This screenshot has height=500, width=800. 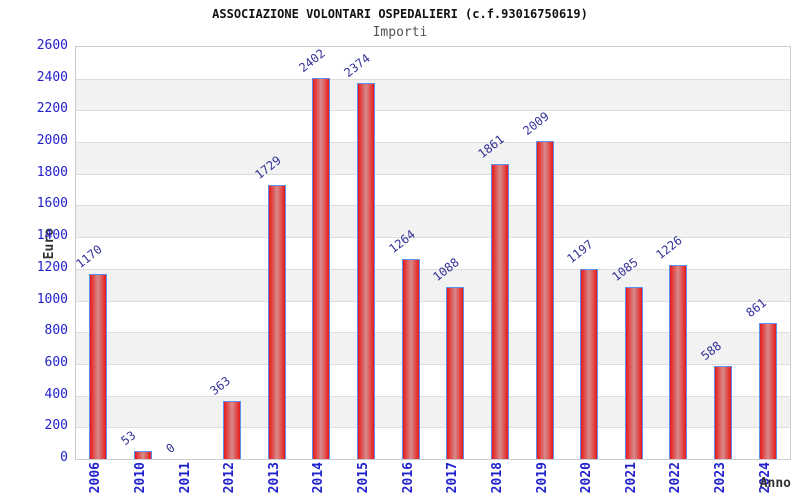 What do you see at coordinates (52, 299) in the screenshot?
I see `y-tick: 1000` at bounding box center [52, 299].